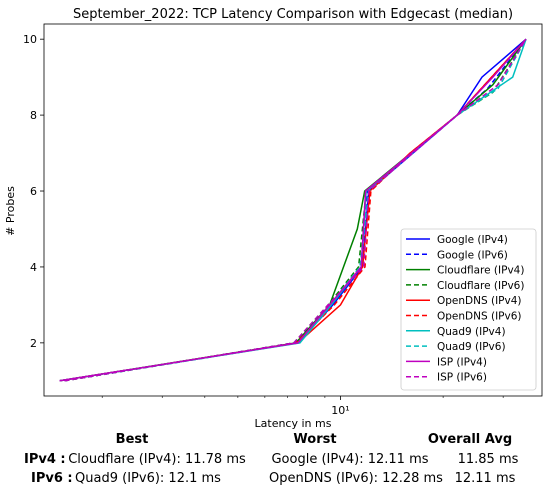 The height and width of the screenshot is (496, 548). Describe the element at coordinates (350, 459) in the screenshot. I see `ipv4-worst: Google (IPv4): 12.11 ms` at that location.